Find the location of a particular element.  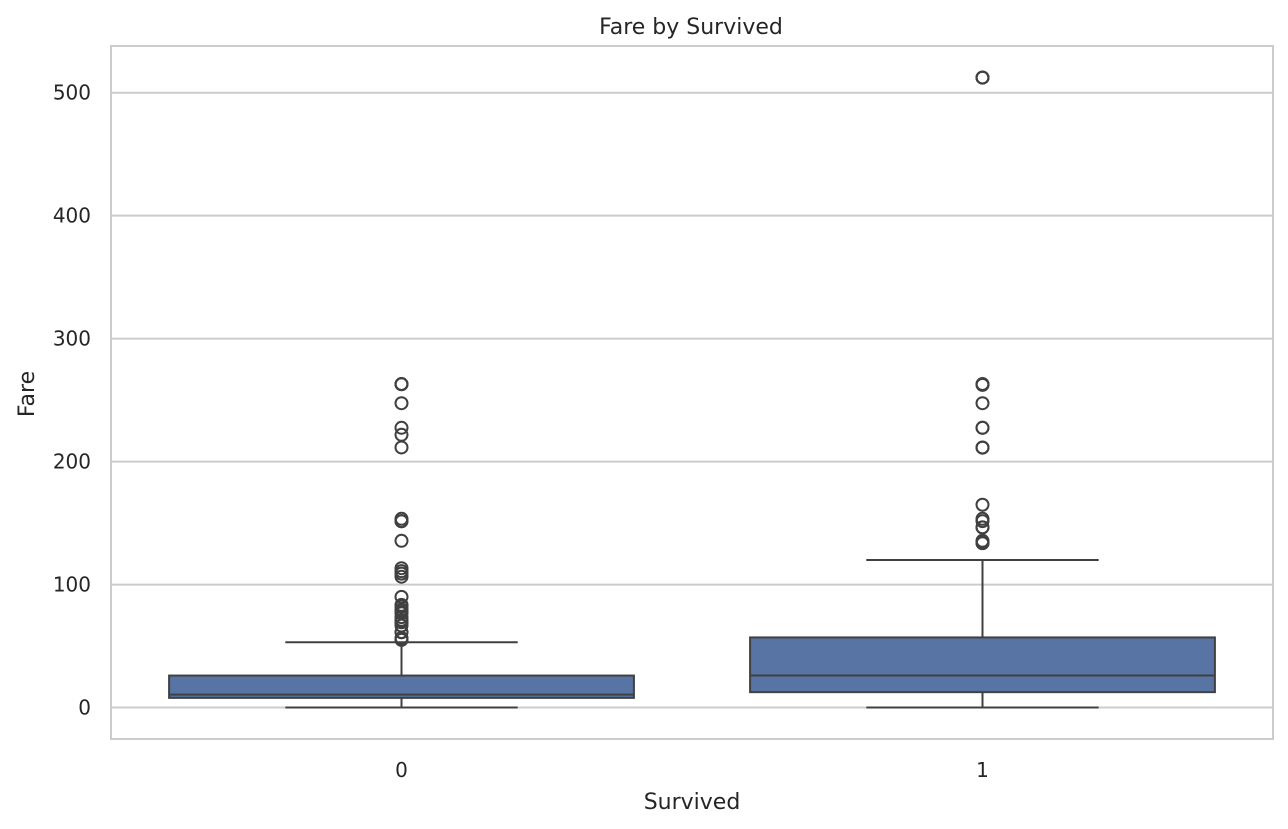

y-axis-title: Fare is located at coordinates (27, 394).